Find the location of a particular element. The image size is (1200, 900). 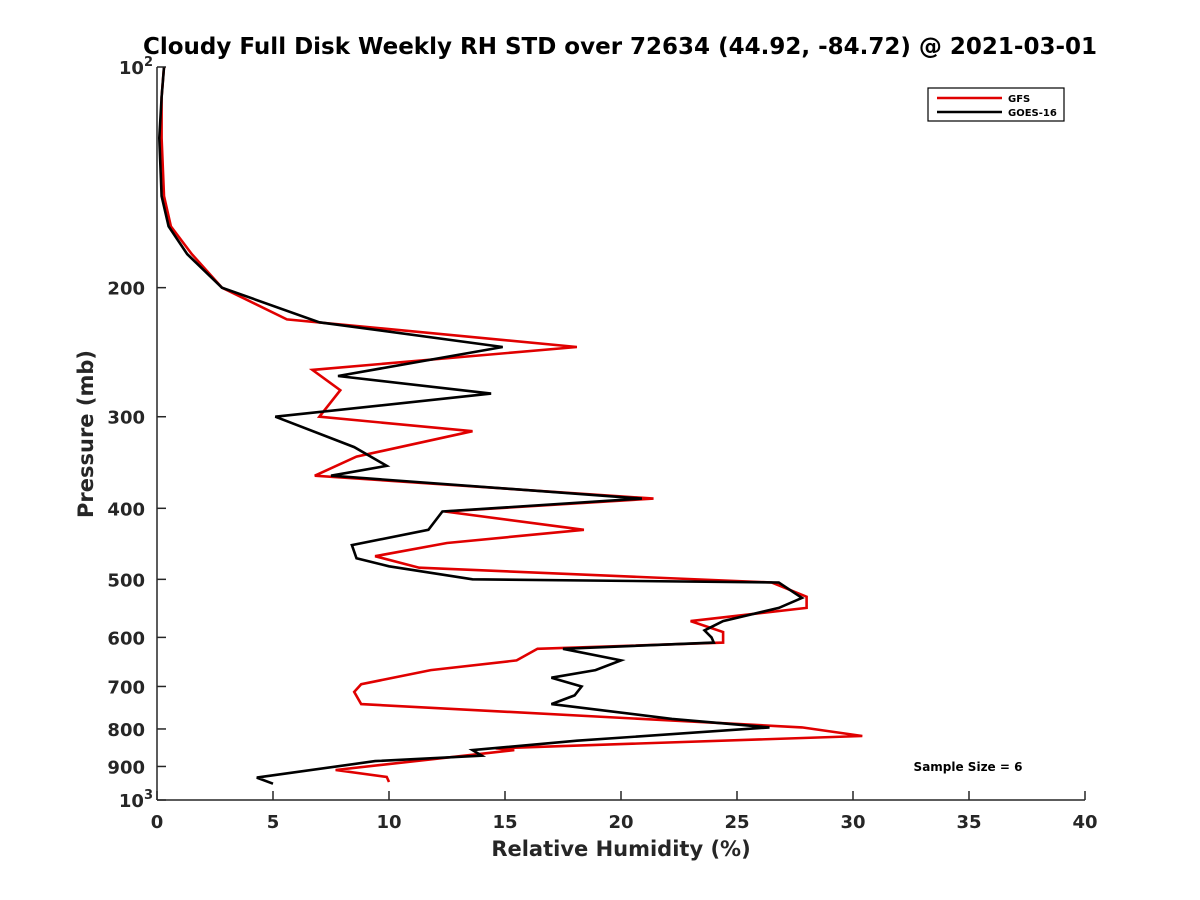

y-tick-label-base: 200 is located at coordinates (126, 289).